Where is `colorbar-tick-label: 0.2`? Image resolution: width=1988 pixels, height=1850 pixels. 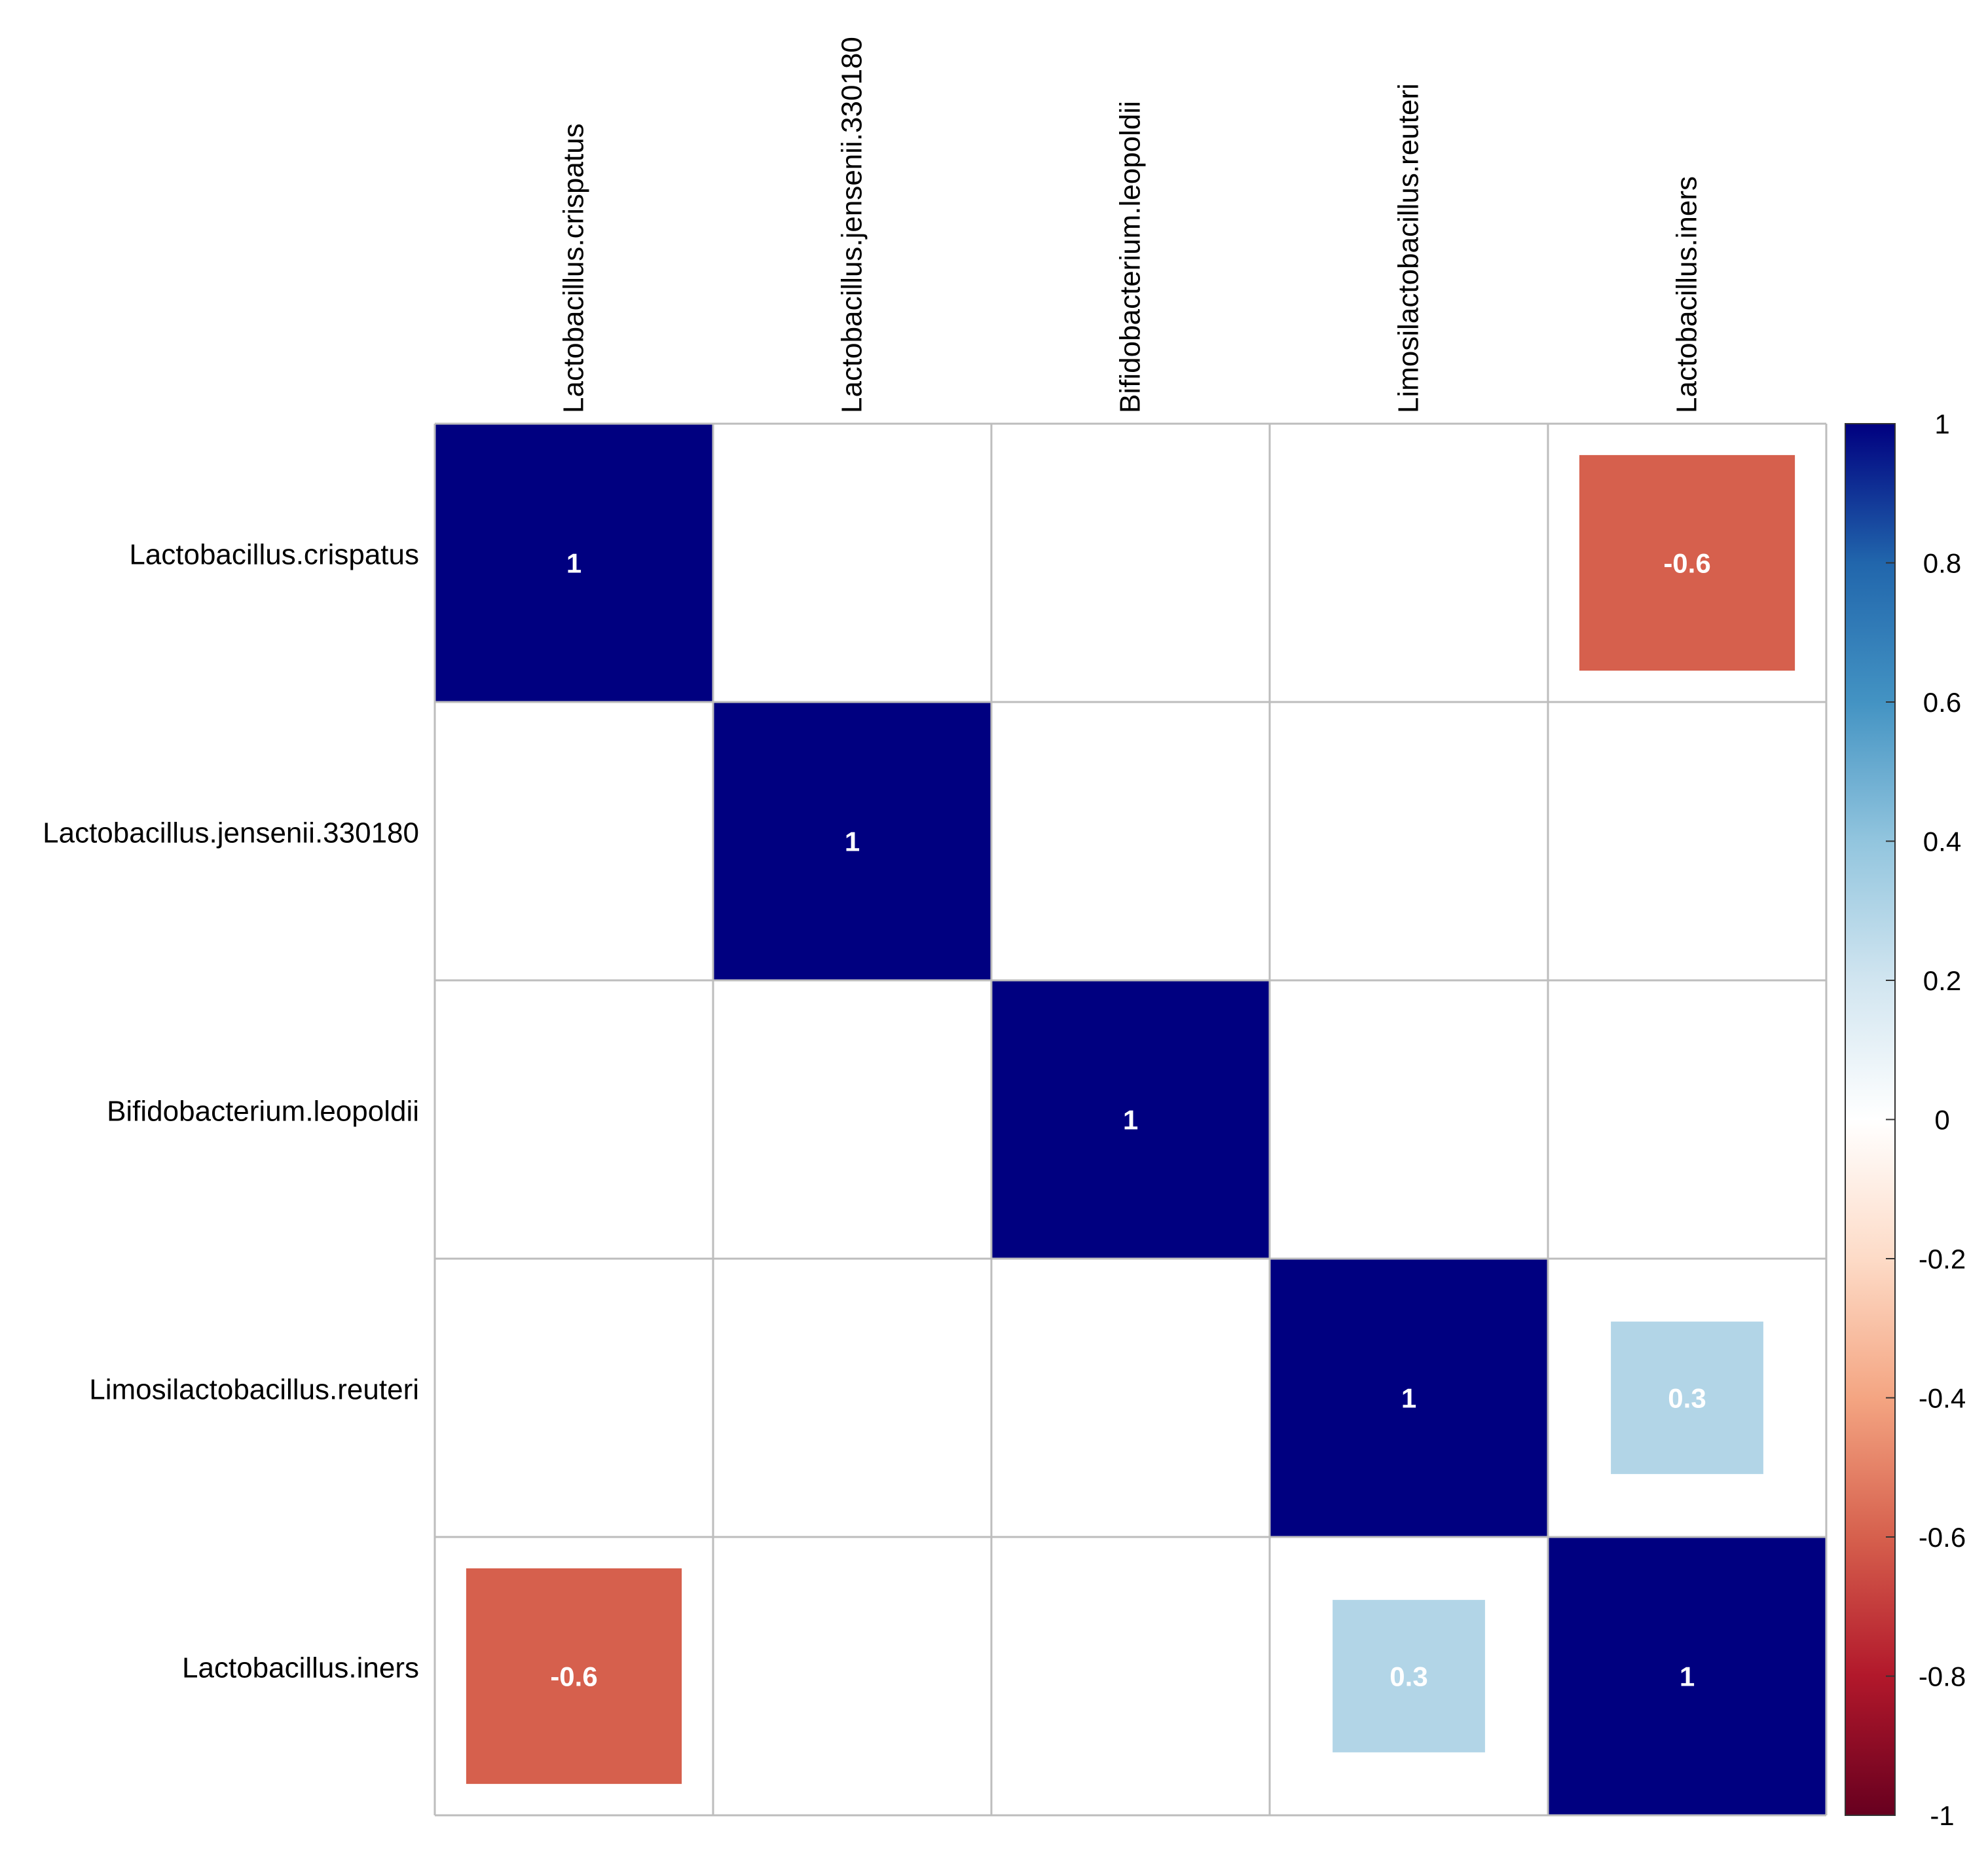 colorbar-tick-label: 0.2 is located at coordinates (1942, 980).